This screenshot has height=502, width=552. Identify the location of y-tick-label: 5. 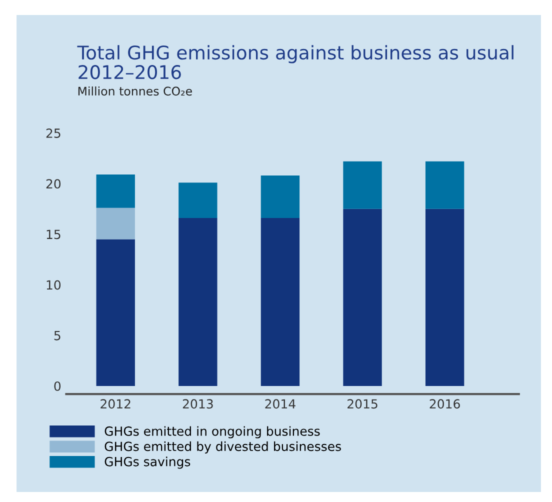
(57, 335).